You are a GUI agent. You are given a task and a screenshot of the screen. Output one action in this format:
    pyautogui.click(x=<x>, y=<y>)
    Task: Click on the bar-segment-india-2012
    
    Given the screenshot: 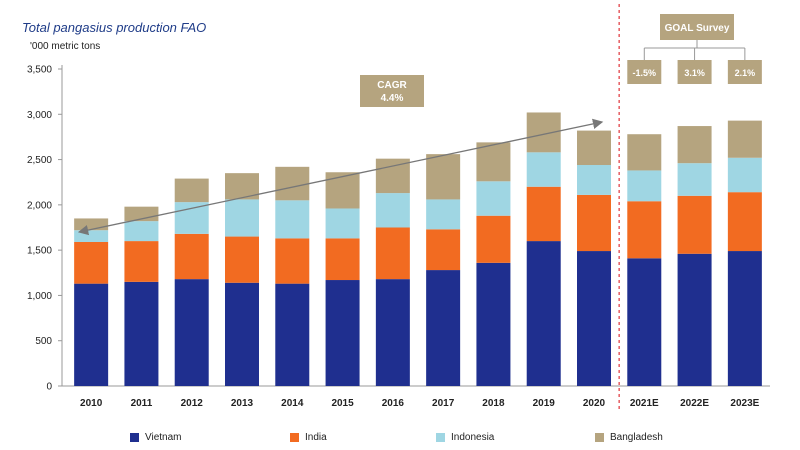 What is the action you would take?
    pyautogui.click(x=191, y=256)
    